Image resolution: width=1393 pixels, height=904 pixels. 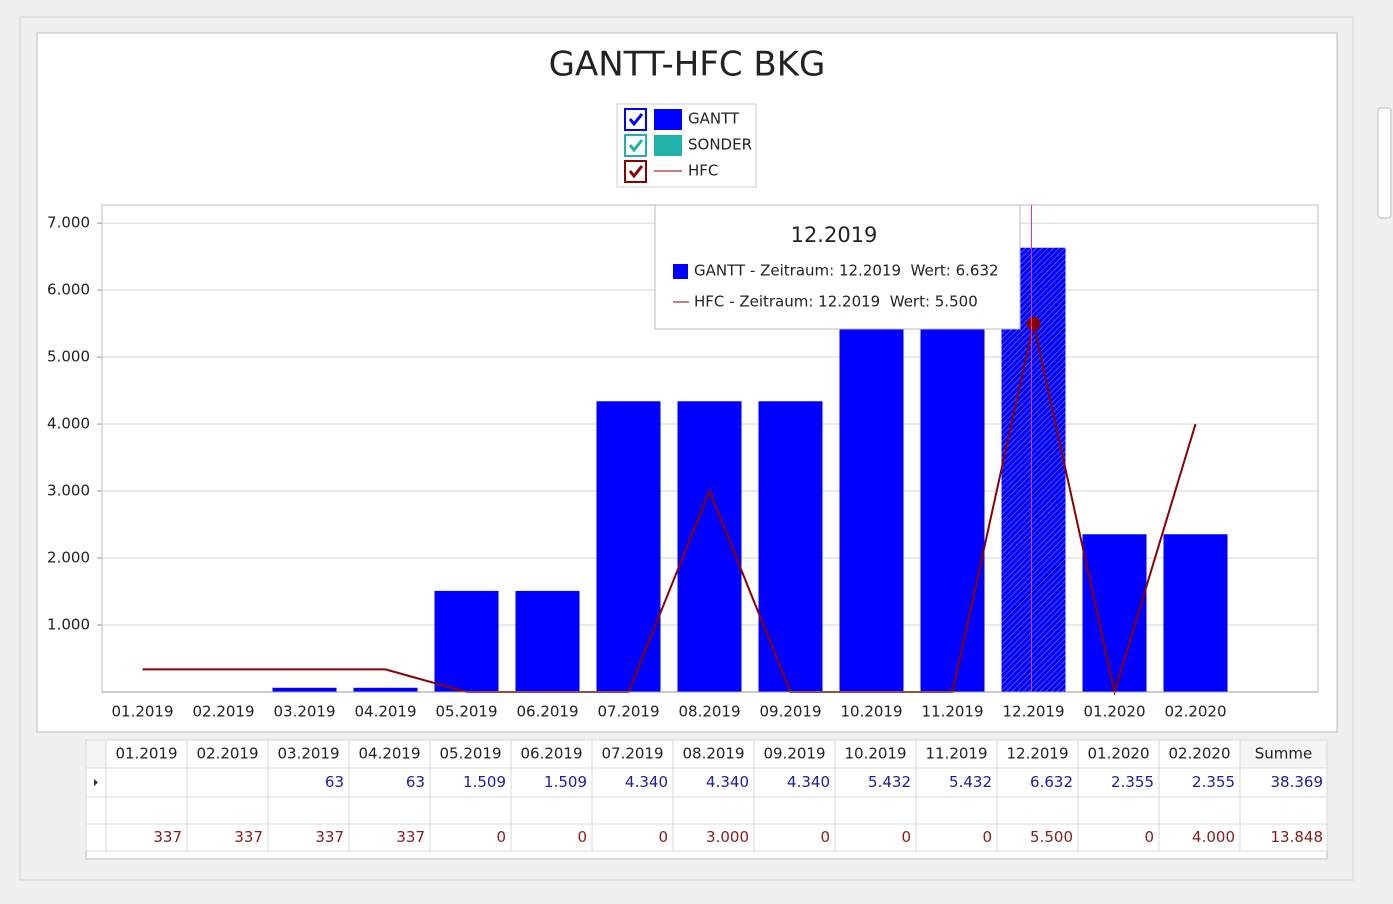 What do you see at coordinates (1033, 712) in the screenshot?
I see `x-tick-label: 12.2019` at bounding box center [1033, 712].